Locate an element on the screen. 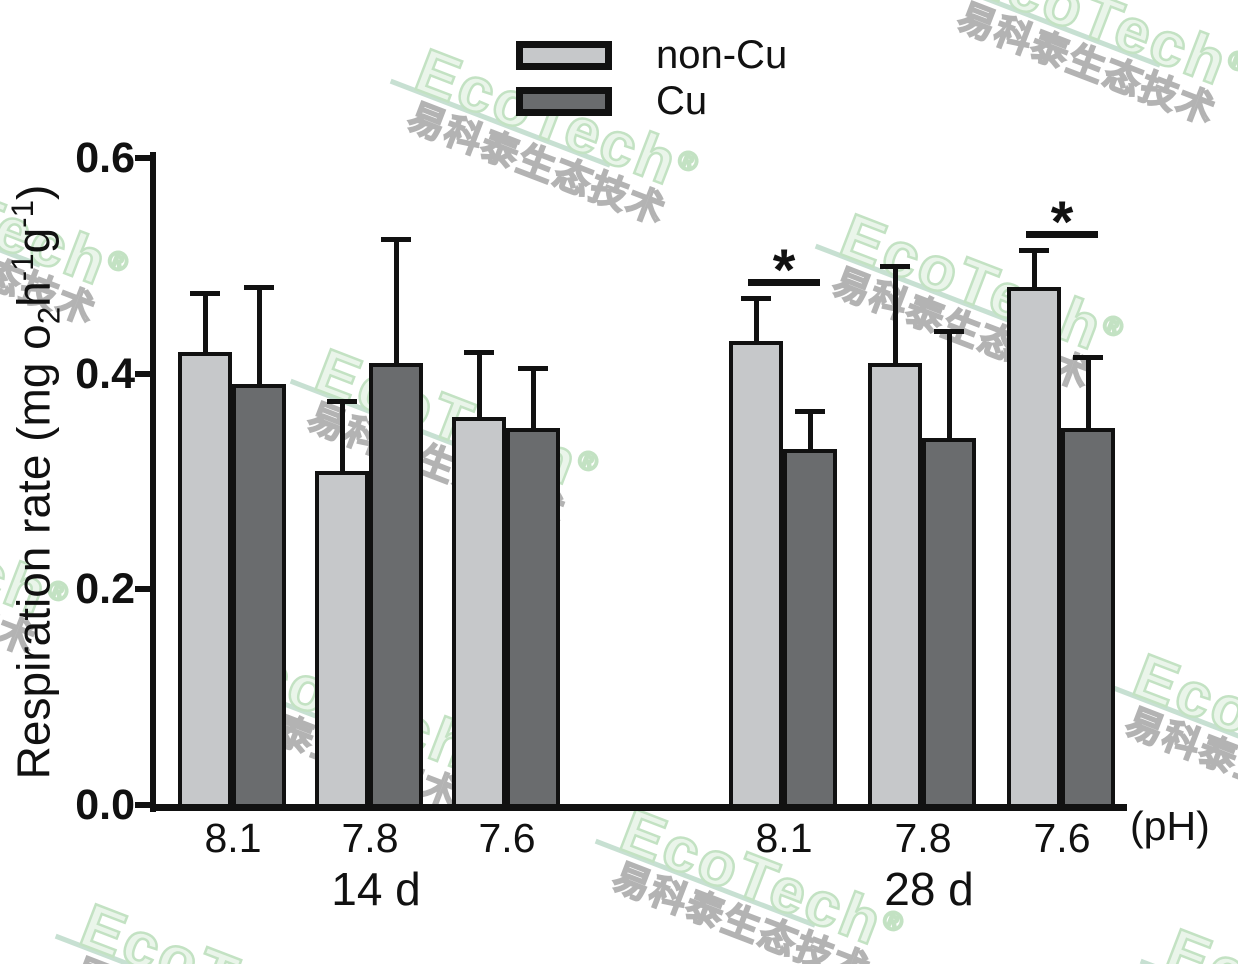  legend-label-non-cu: non-Cu is located at coordinates (722, 55).